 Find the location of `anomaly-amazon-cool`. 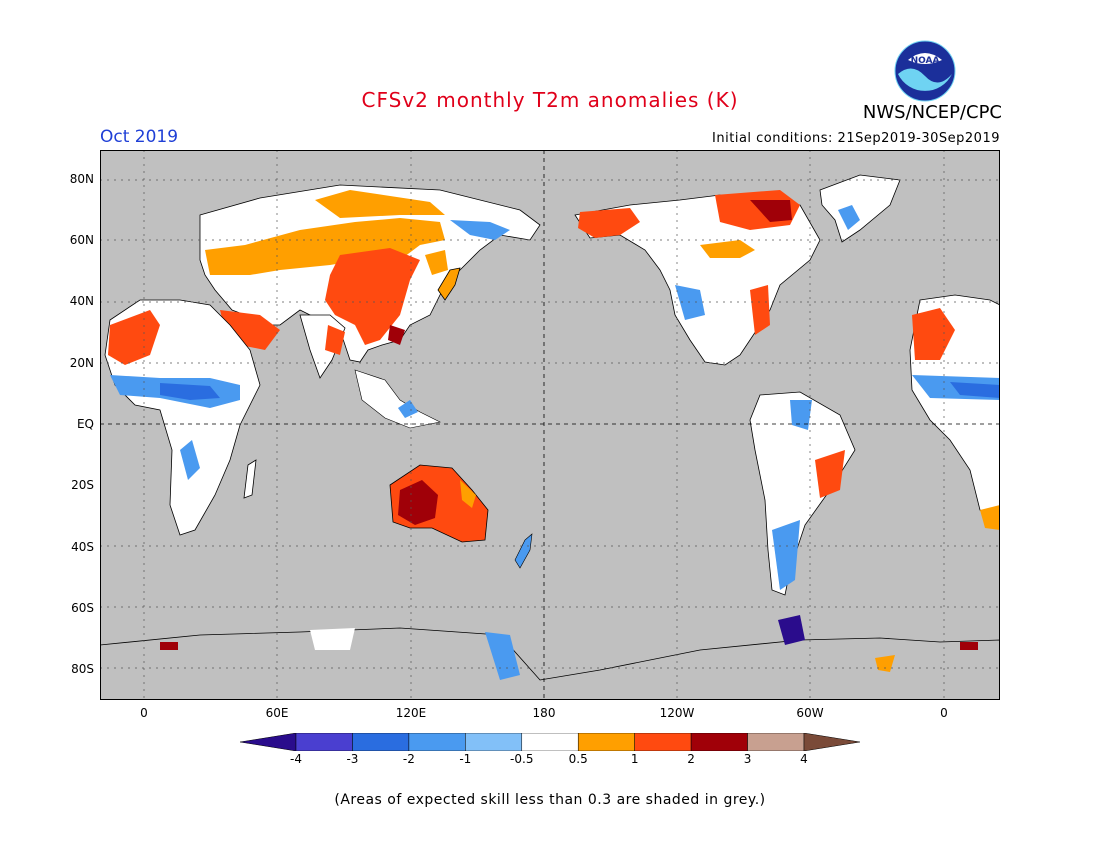

anomaly-amazon-cool is located at coordinates (801, 415).